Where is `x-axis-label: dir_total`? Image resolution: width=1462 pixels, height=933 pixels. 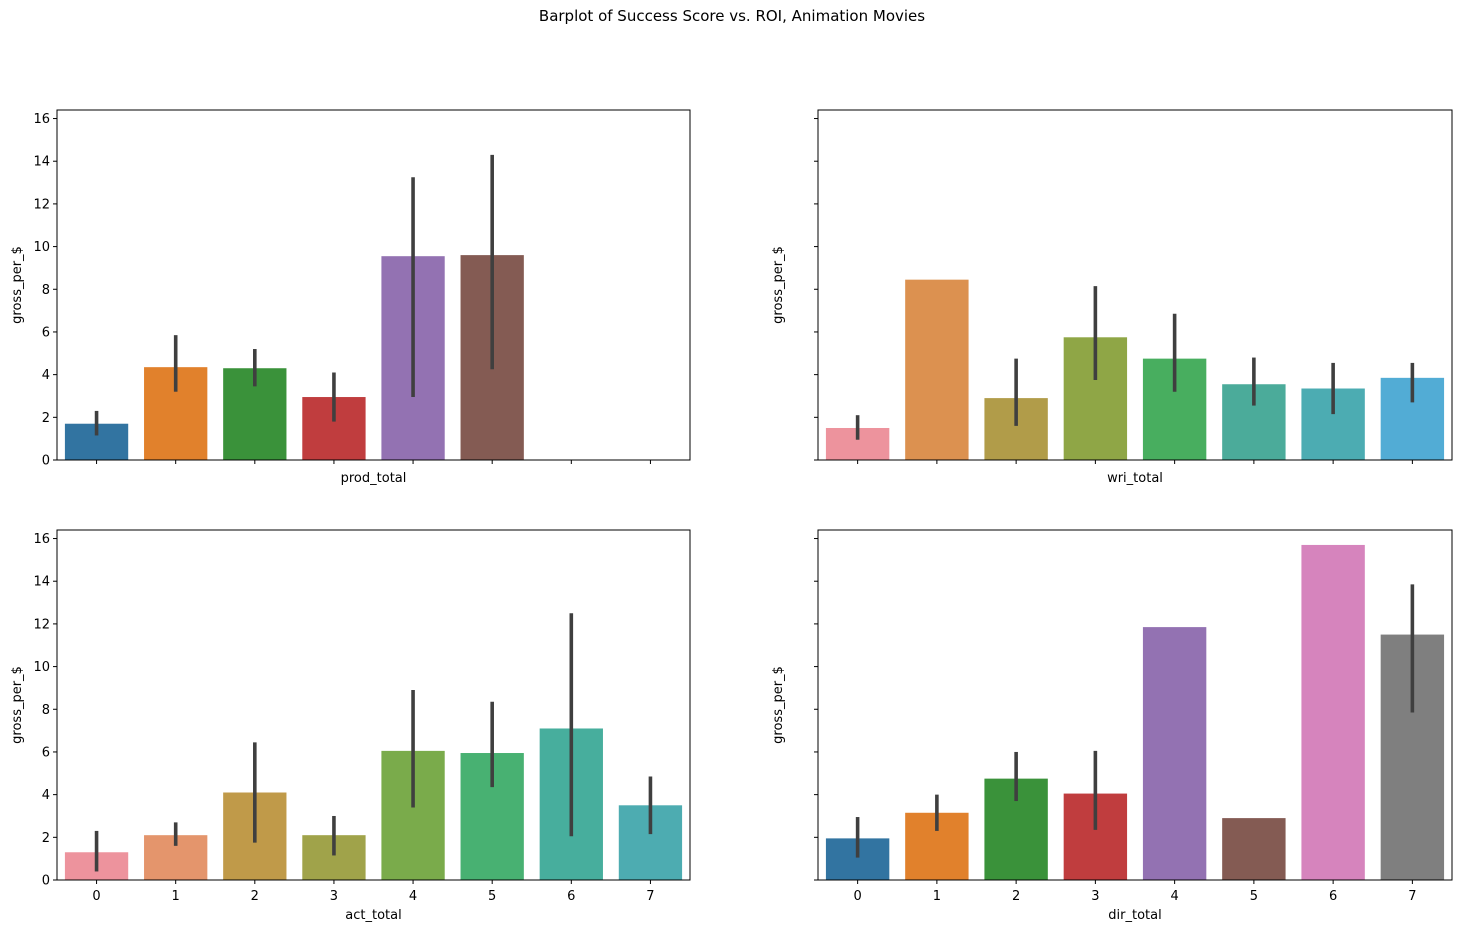 x-axis-label: dir_total is located at coordinates (1134, 915).